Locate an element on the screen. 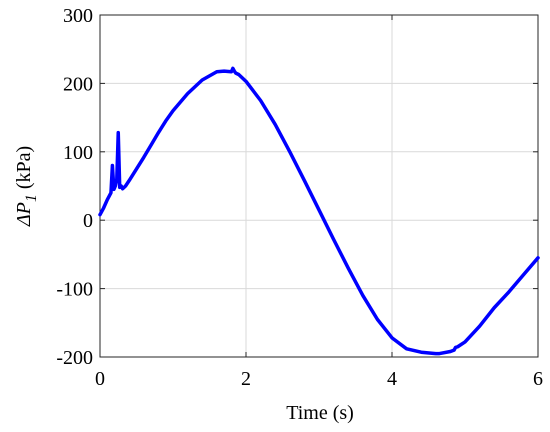  y-axis-label-main: ΔP is located at coordinates (24, 214).